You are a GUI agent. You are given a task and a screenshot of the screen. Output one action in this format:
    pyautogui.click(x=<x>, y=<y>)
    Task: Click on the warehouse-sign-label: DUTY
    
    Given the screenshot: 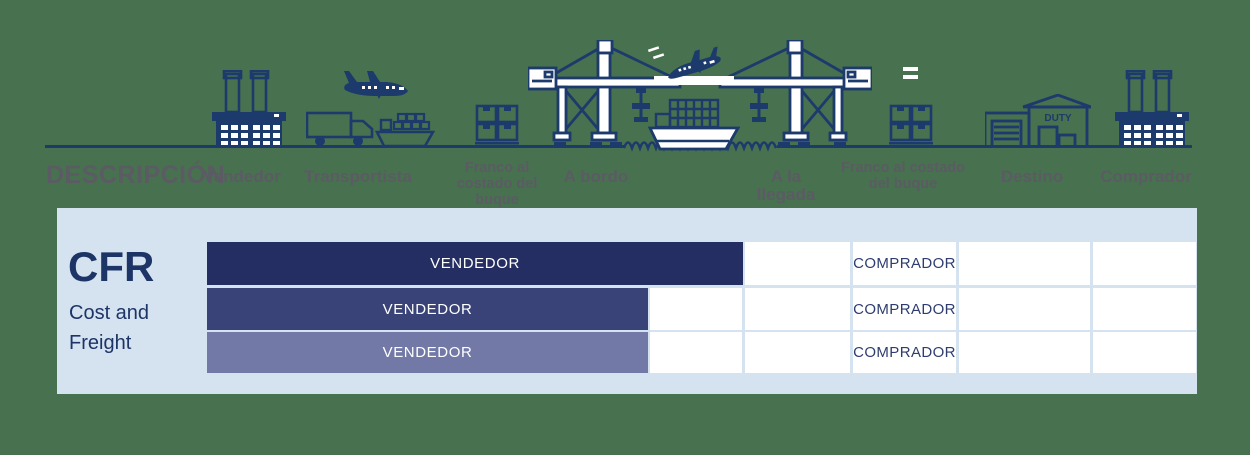 What is the action you would take?
    pyautogui.click(x=1058, y=118)
    